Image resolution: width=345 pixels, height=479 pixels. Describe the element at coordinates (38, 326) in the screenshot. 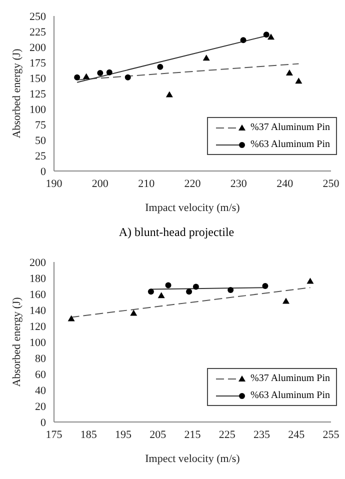

I see `y-tick-label: 120` at that location.